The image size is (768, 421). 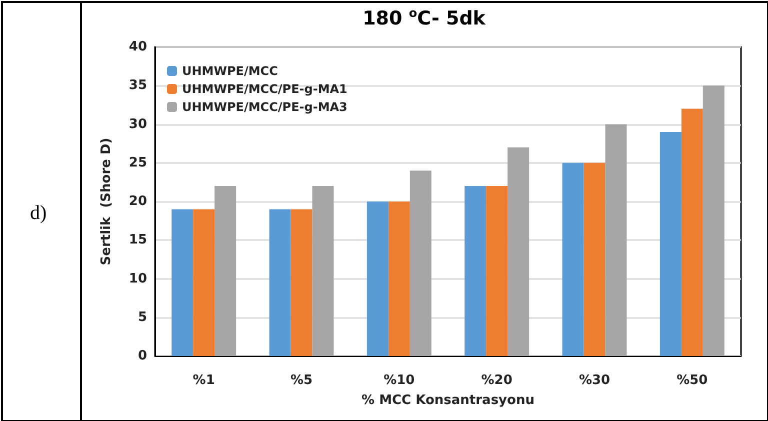 What do you see at coordinates (496, 380) in the screenshot?
I see `x-tick-label: %20` at bounding box center [496, 380].